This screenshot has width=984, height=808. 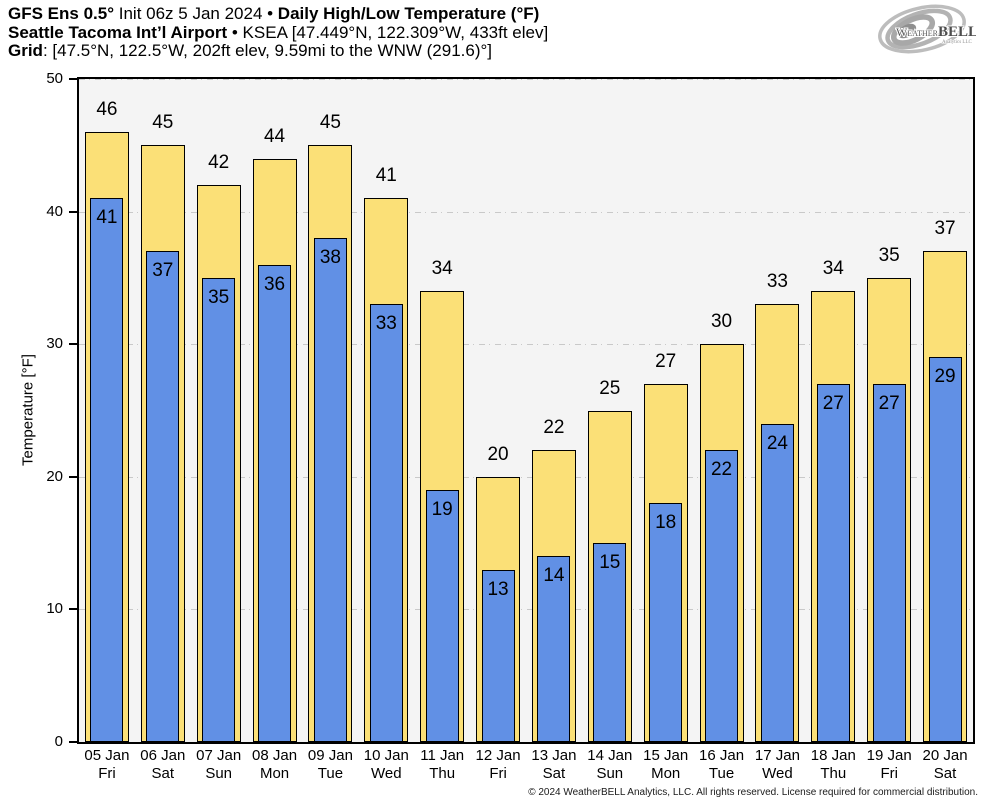 I want to click on x-tick-label: 15 Jan Mon, so click(x=666, y=764).